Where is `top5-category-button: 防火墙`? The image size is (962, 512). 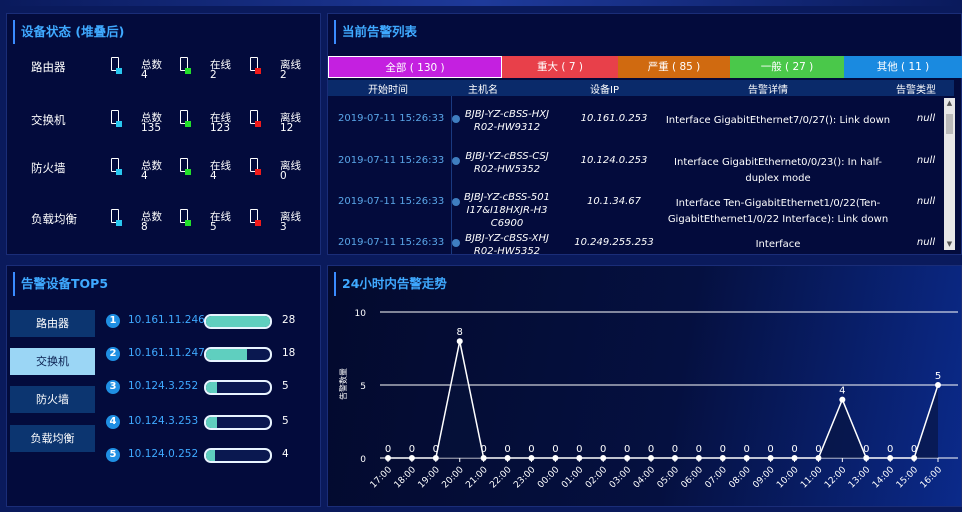 top5-category-button: 防火墙 is located at coordinates (52, 399).